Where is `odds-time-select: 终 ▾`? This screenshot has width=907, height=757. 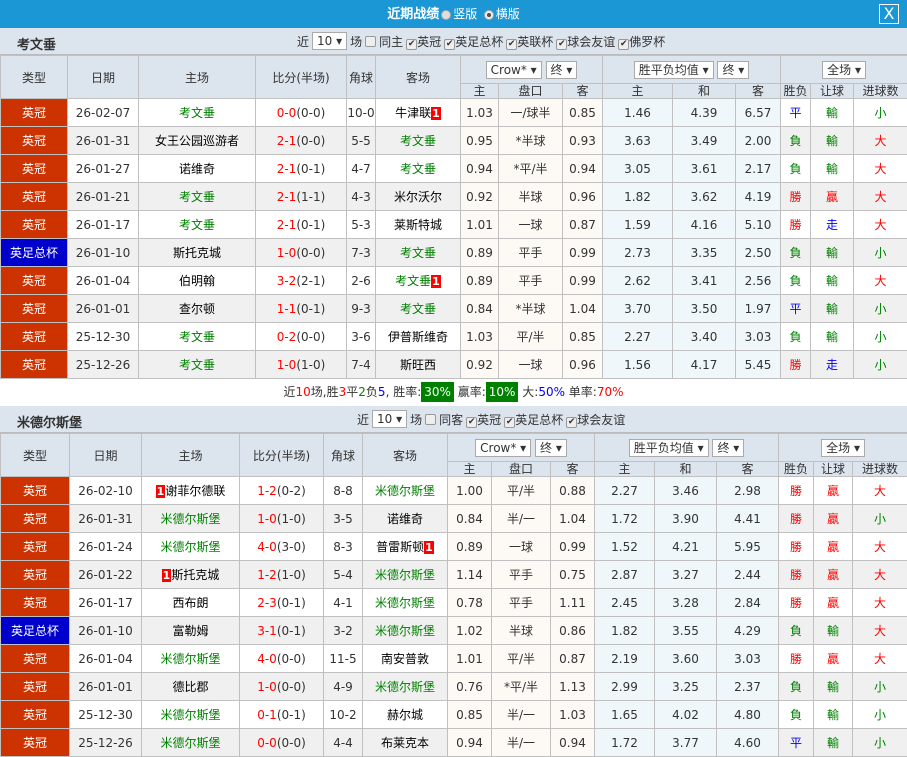
odds-time-select: 终 ▾ is located at coordinates (733, 70).